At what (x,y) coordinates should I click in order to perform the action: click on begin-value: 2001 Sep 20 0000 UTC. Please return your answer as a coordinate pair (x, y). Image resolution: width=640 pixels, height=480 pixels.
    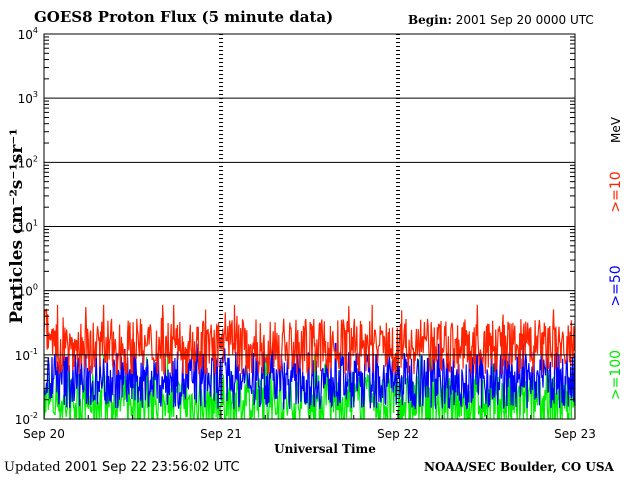
    Looking at the image, I should click on (524, 20).